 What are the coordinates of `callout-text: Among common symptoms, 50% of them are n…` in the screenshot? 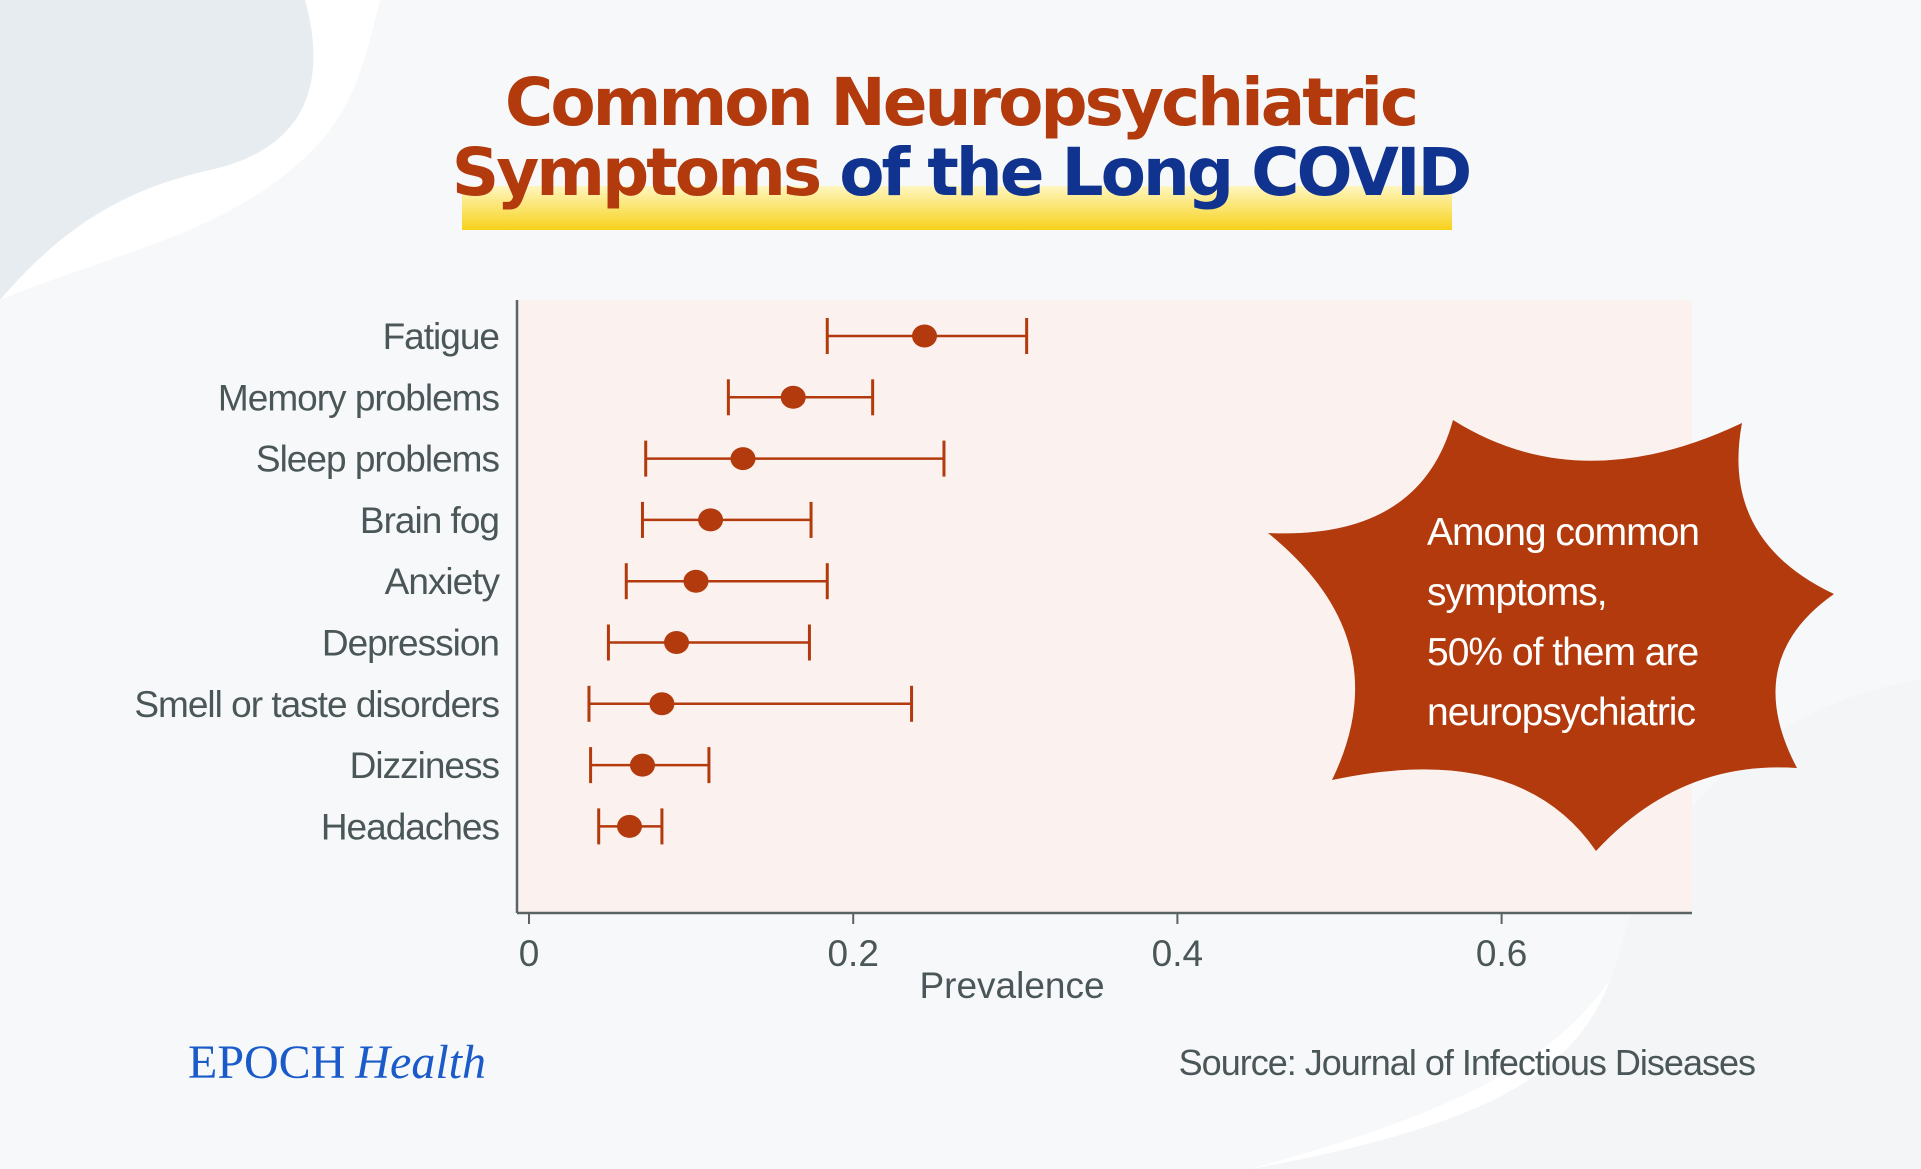 It's located at (1563, 623).